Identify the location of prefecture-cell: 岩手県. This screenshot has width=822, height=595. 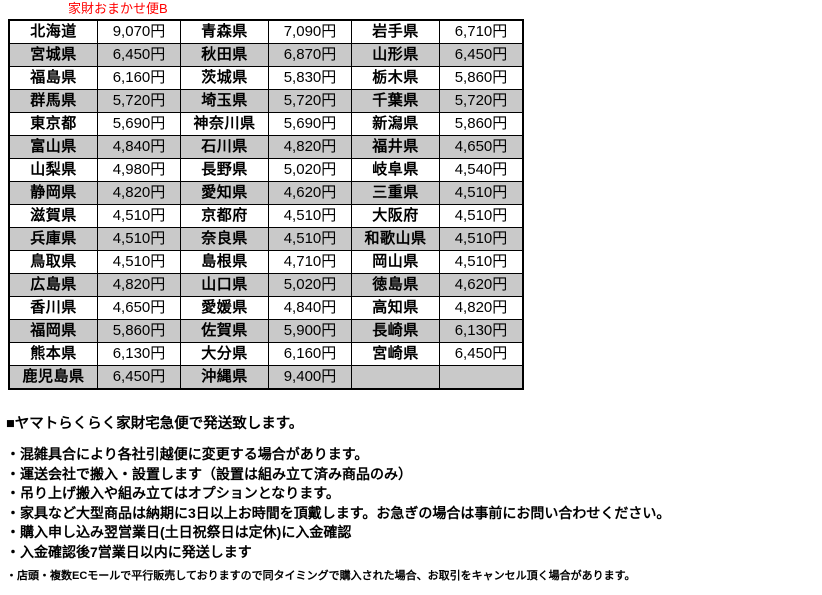
(395, 31).